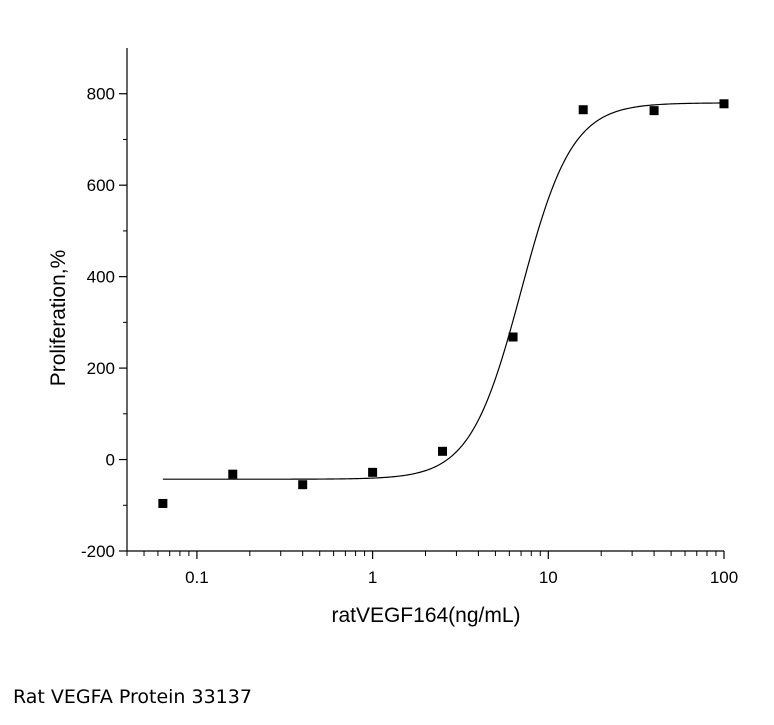  I want to click on y-tick-label: 200, so click(101, 368).